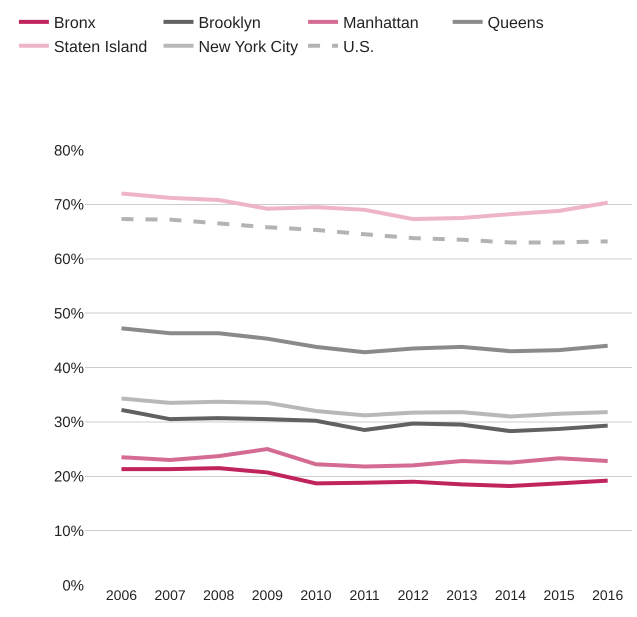 The image size is (637, 617). What do you see at coordinates (69, 531) in the screenshot?
I see `y-tick-label: 10%` at bounding box center [69, 531].